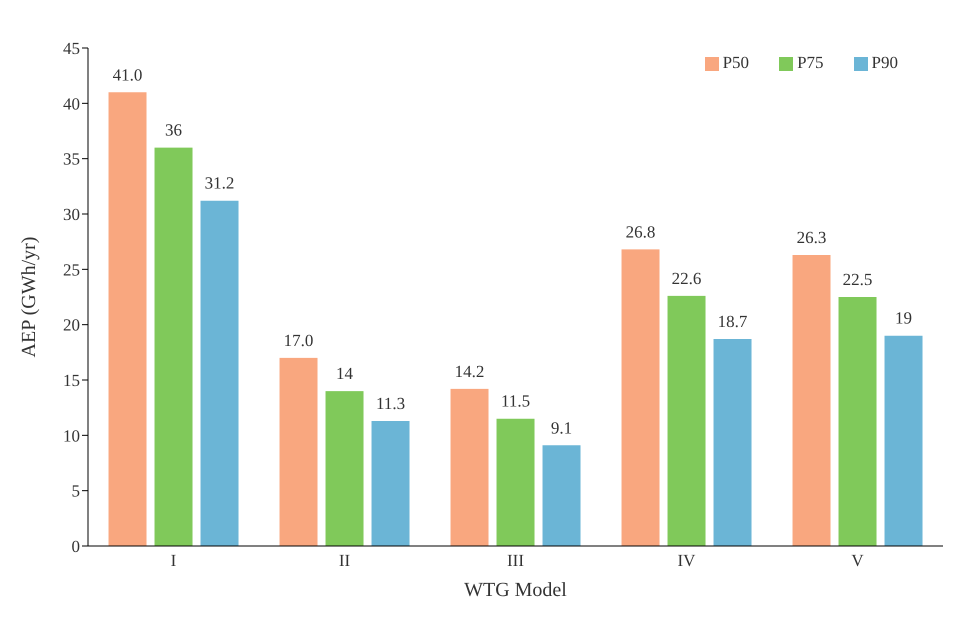 The width and height of the screenshot is (965, 635). What do you see at coordinates (71, 325) in the screenshot?
I see `y-tick-label: 20` at bounding box center [71, 325].